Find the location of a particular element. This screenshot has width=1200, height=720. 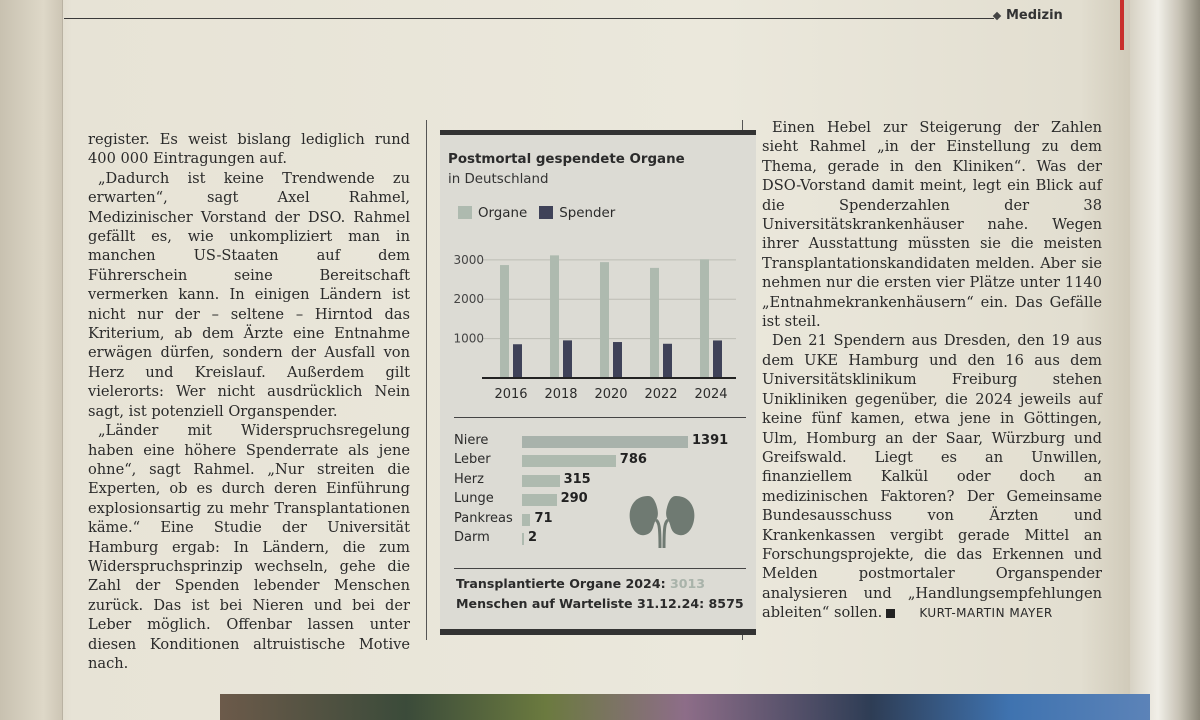

organ-label: Lunge is located at coordinates (474, 499).